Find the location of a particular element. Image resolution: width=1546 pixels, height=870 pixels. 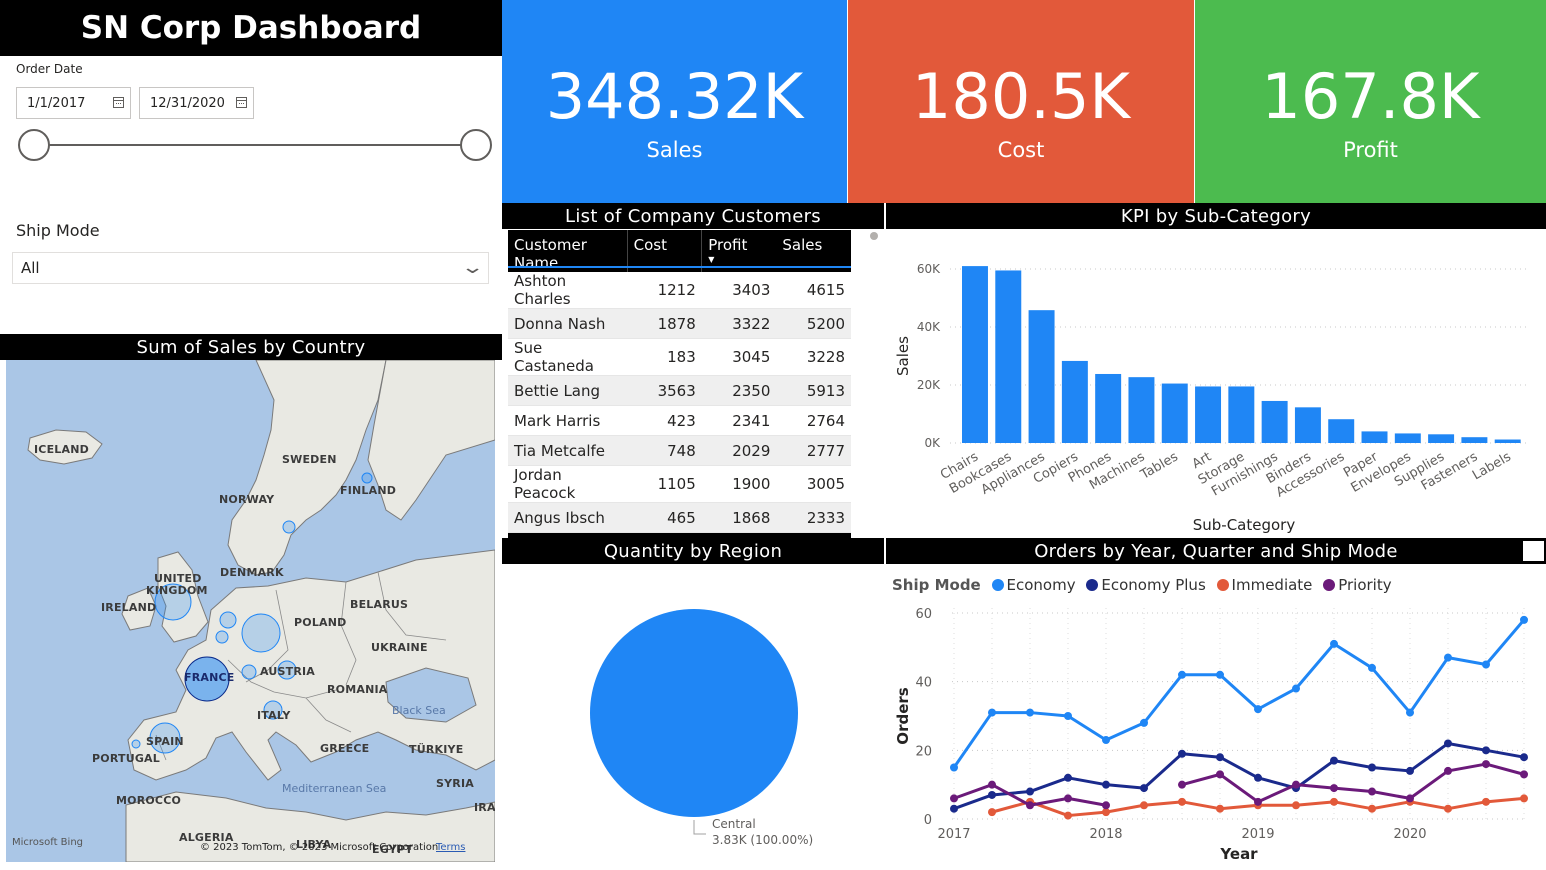

chevron-down-icon: ⌄ is located at coordinates (472, 267).